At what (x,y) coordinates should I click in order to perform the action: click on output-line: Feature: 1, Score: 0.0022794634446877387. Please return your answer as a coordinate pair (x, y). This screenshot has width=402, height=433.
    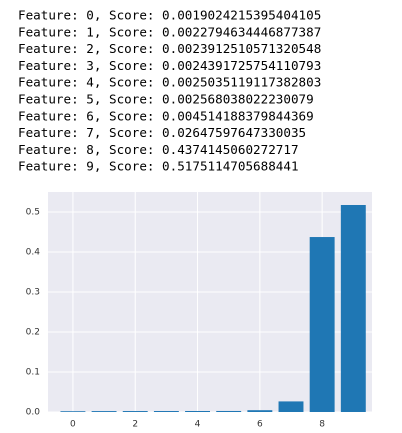
    Looking at the image, I should click on (169, 31).